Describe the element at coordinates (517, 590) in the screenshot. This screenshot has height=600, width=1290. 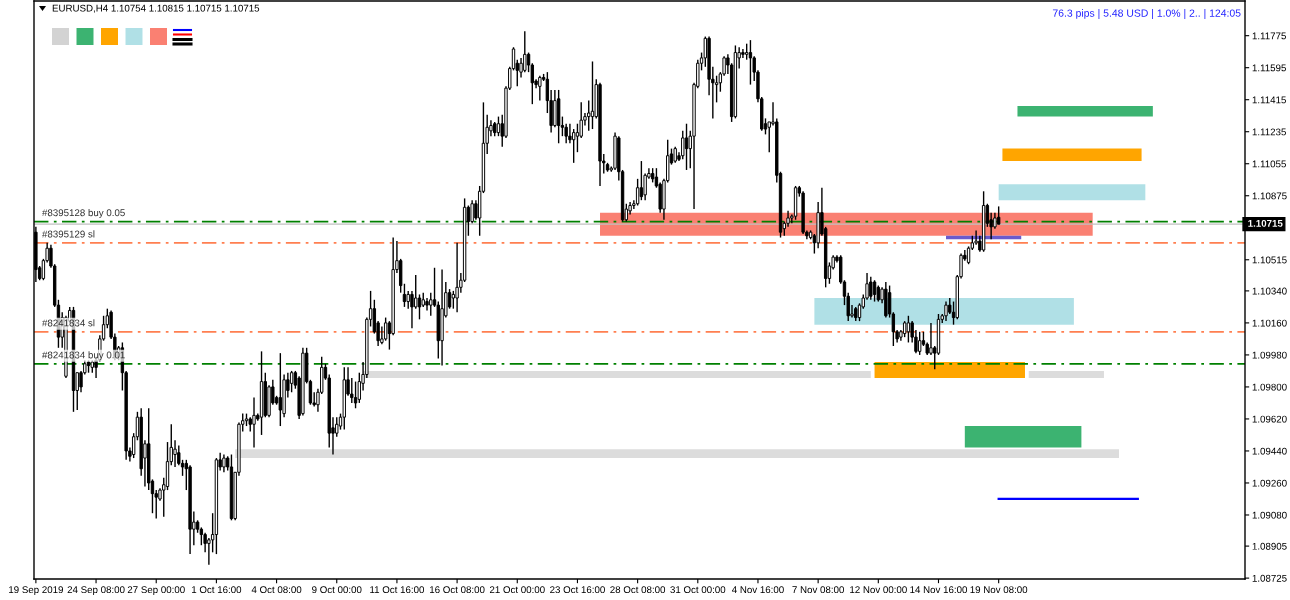
I see `x-tick-label: 21 Oct 00:00` at that location.